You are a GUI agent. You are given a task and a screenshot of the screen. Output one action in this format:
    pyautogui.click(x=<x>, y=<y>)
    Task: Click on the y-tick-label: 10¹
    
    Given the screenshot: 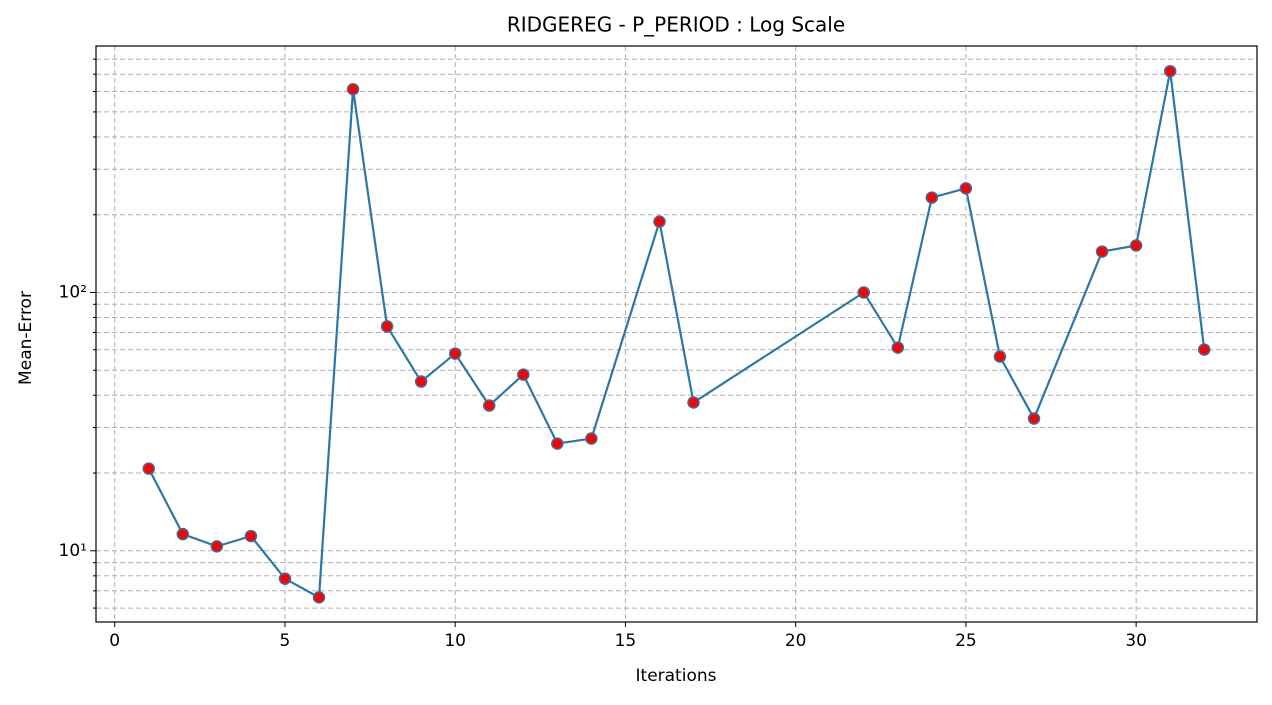 What is the action you would take?
    pyautogui.click(x=73, y=551)
    